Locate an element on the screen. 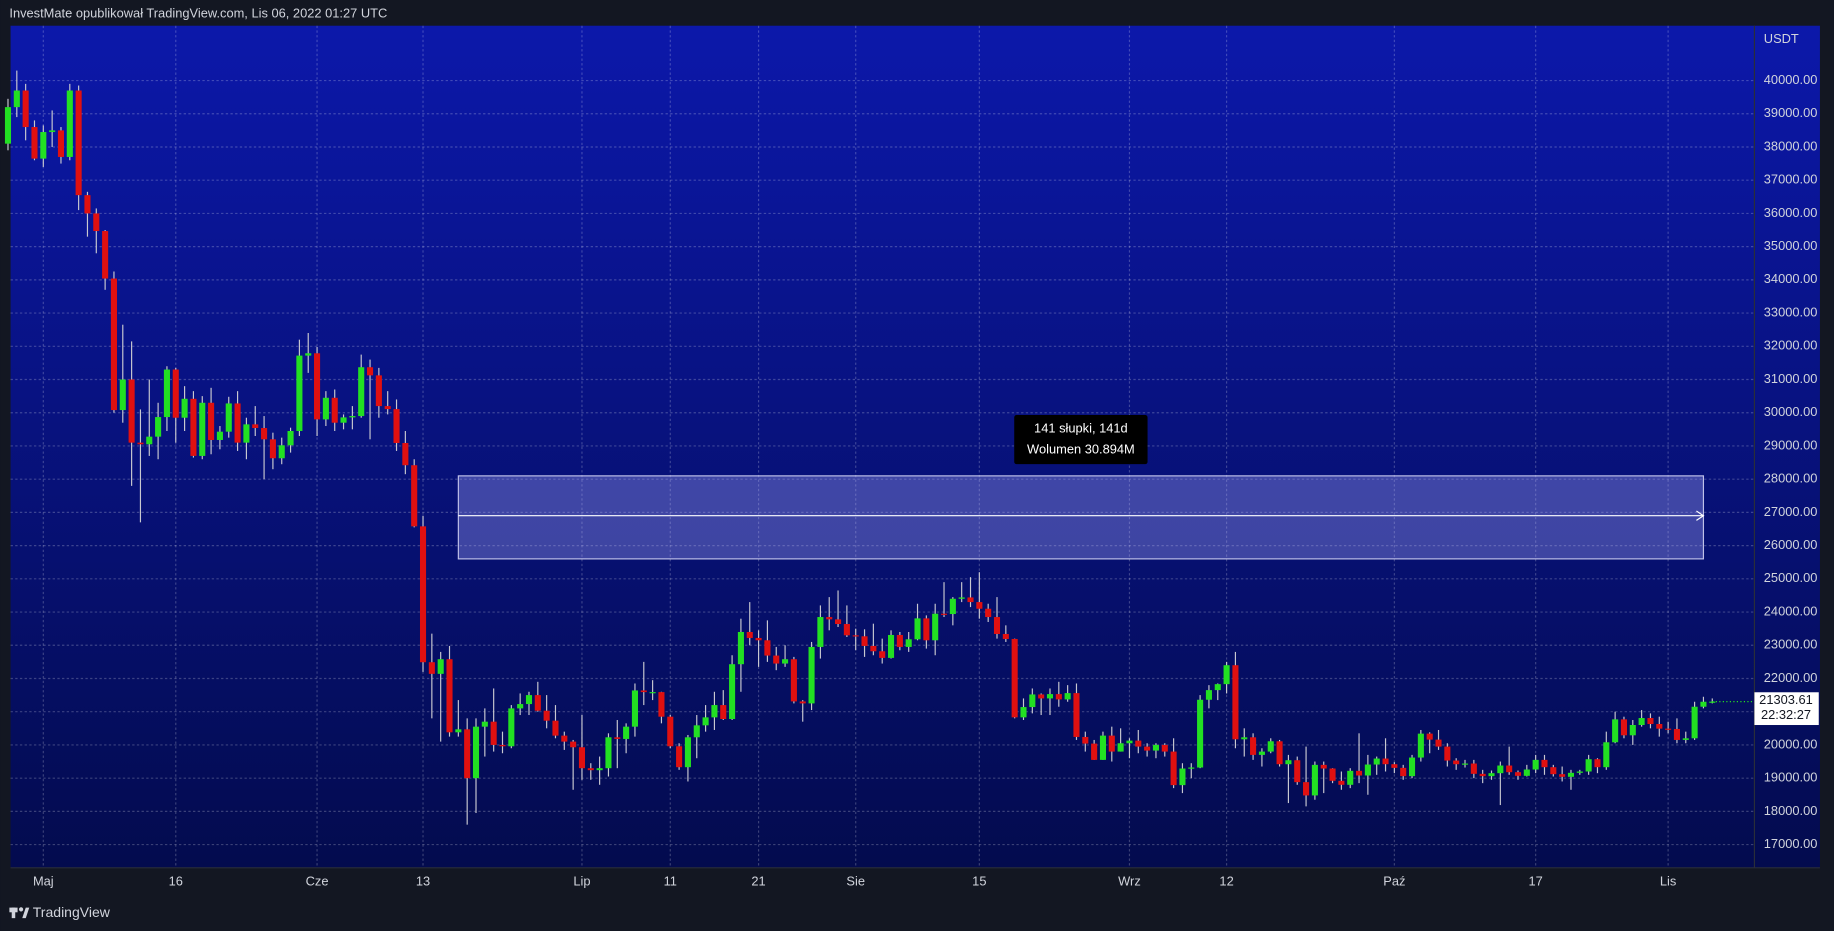 This screenshot has width=1834, height=931. x-tick-label: 11 is located at coordinates (670, 880).